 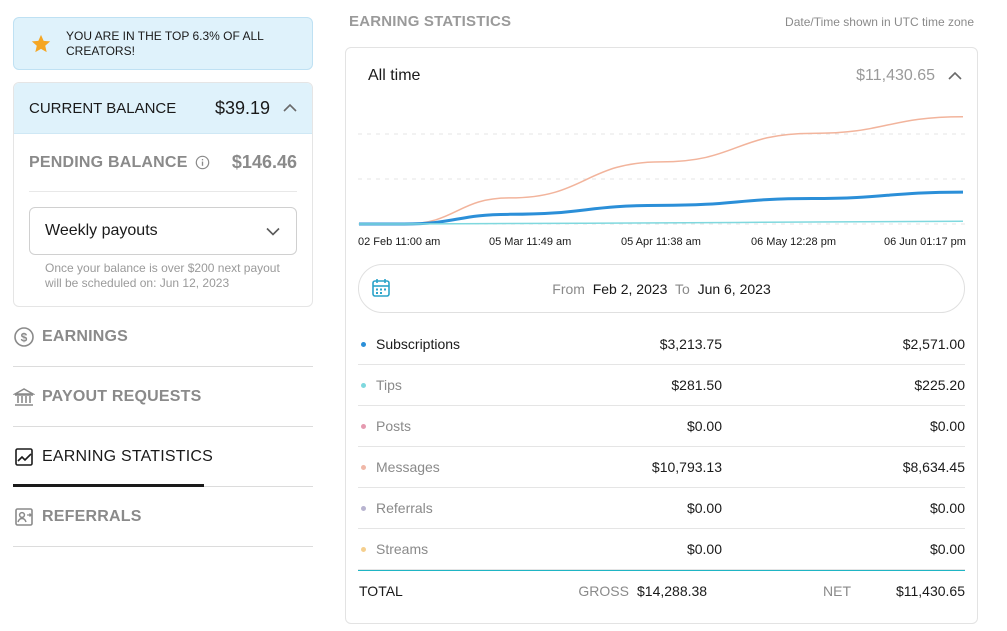 I want to click on x-tick-label: 06 May 12:28 pm, so click(x=793, y=242).